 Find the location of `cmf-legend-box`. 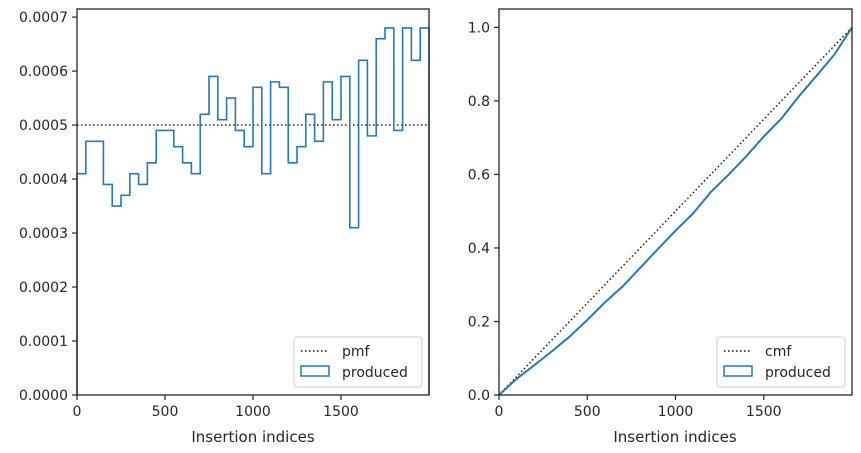

cmf-legend-box is located at coordinates (781, 362).